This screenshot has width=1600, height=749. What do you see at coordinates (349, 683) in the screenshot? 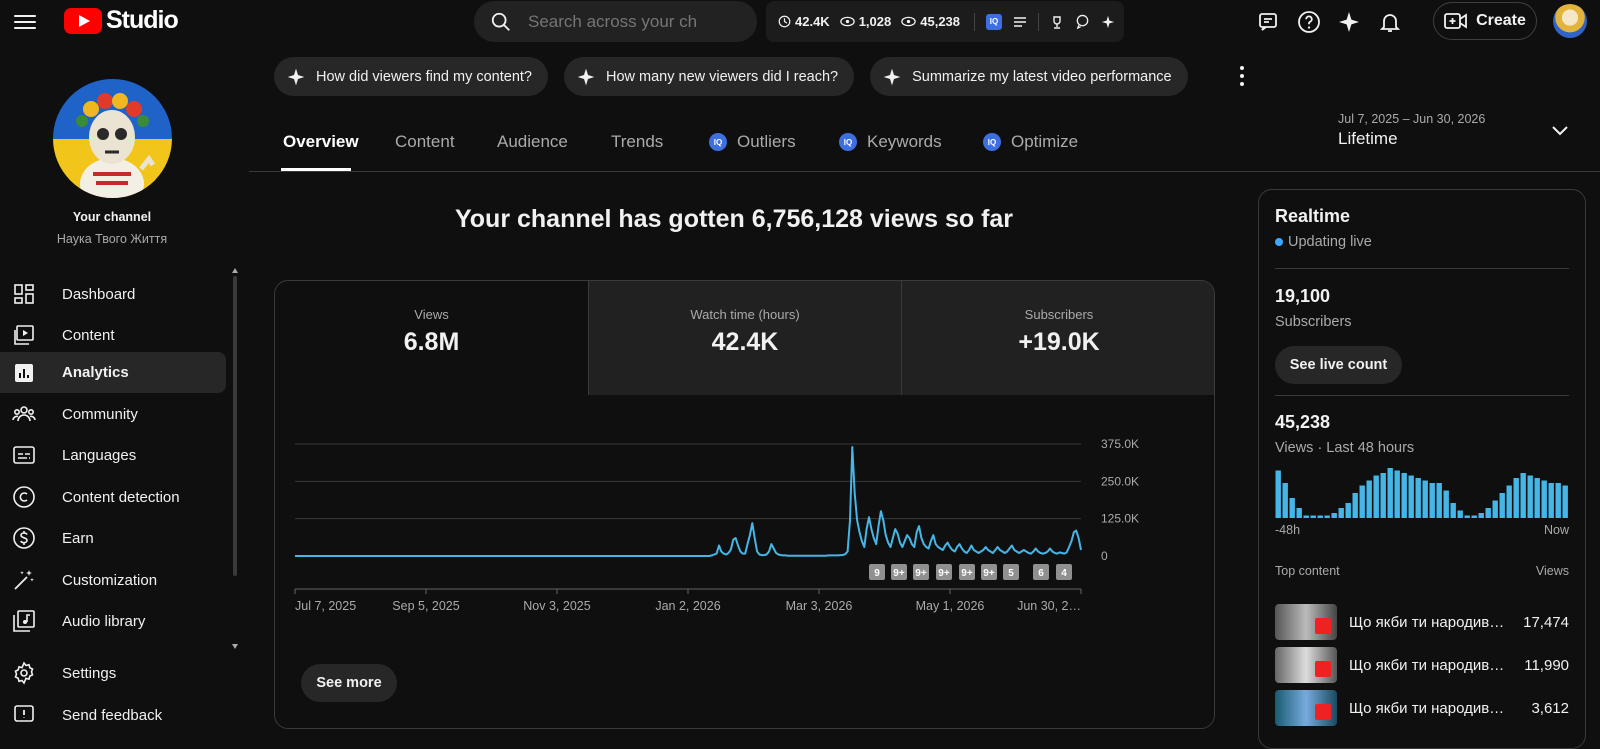
I see `see-more-button: See more` at bounding box center [349, 683].